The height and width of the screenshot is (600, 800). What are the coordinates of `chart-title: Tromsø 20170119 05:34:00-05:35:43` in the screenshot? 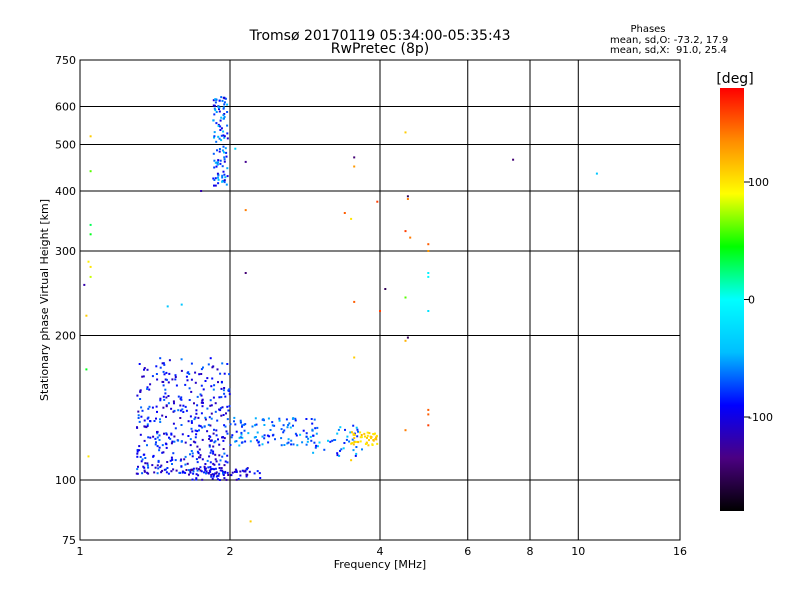 It's located at (380, 36).